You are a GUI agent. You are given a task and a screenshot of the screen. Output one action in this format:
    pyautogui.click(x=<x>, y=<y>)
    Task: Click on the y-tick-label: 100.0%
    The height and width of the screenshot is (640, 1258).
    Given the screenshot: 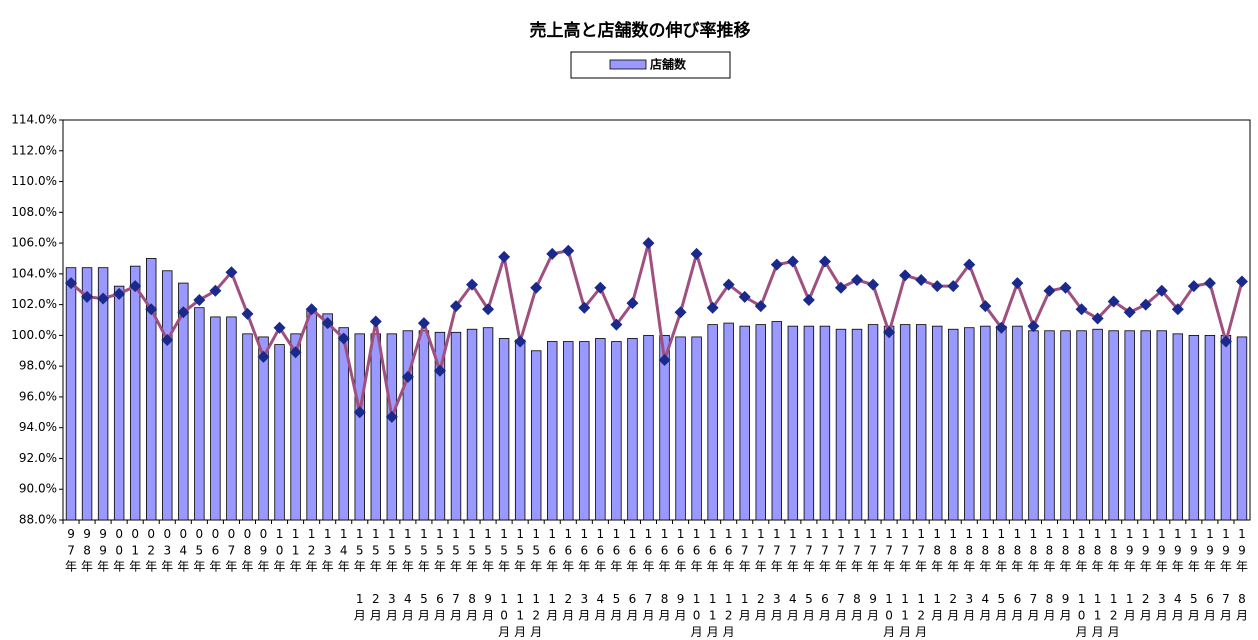 What is the action you would take?
    pyautogui.click(x=34, y=335)
    